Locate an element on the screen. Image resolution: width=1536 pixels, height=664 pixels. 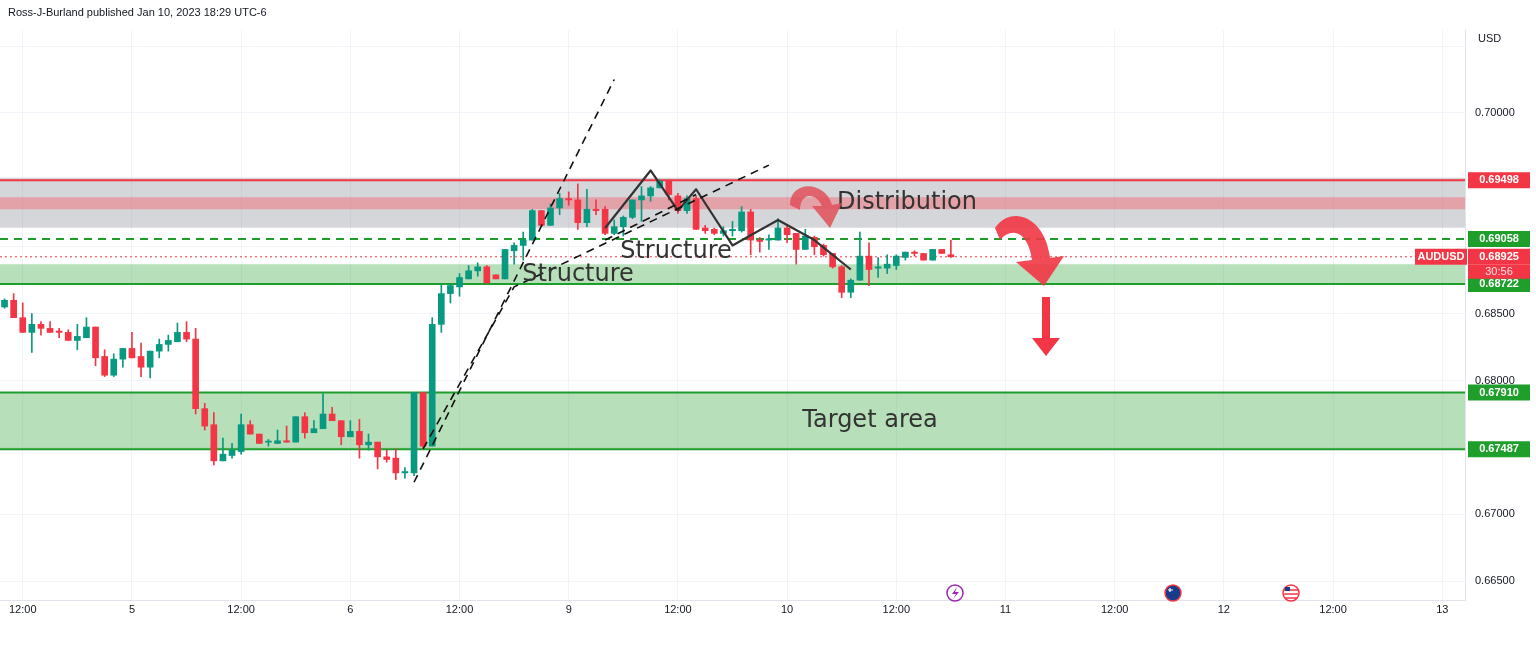
ref-line-label: 0.69058 is located at coordinates (1499, 238).